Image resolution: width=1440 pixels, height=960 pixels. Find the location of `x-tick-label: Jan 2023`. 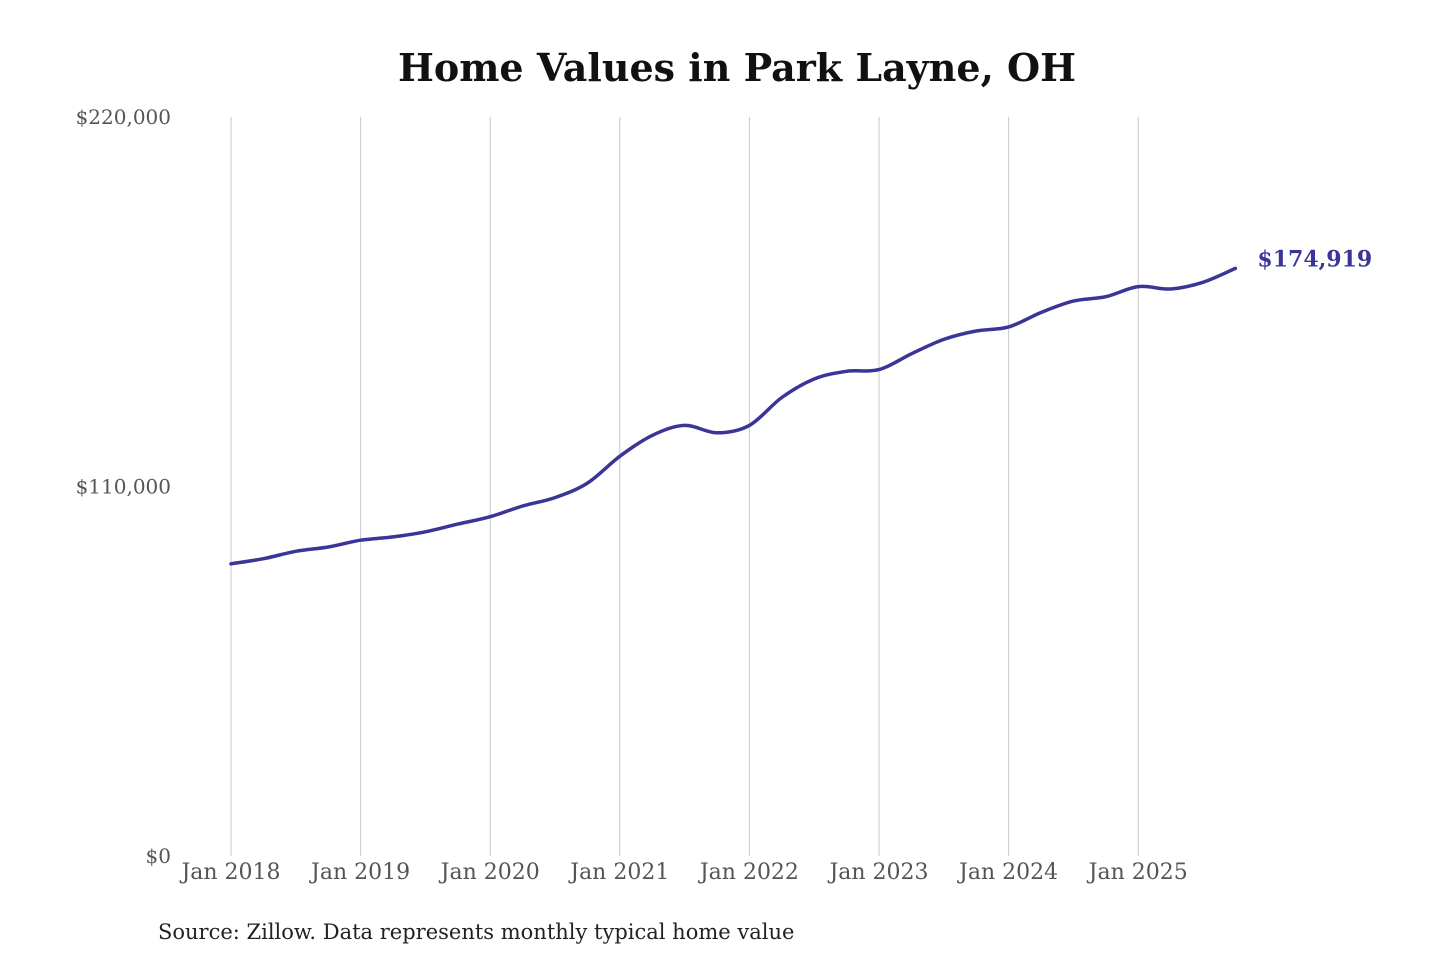

x-tick-label: Jan 2023 is located at coordinates (877, 872).